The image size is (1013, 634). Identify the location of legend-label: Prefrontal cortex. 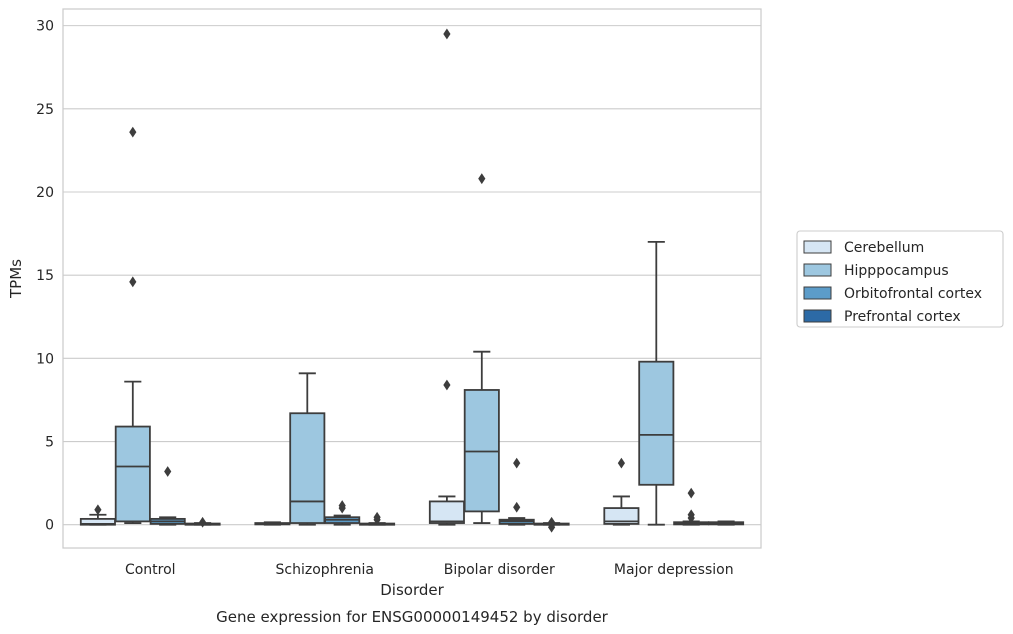
(902, 317).